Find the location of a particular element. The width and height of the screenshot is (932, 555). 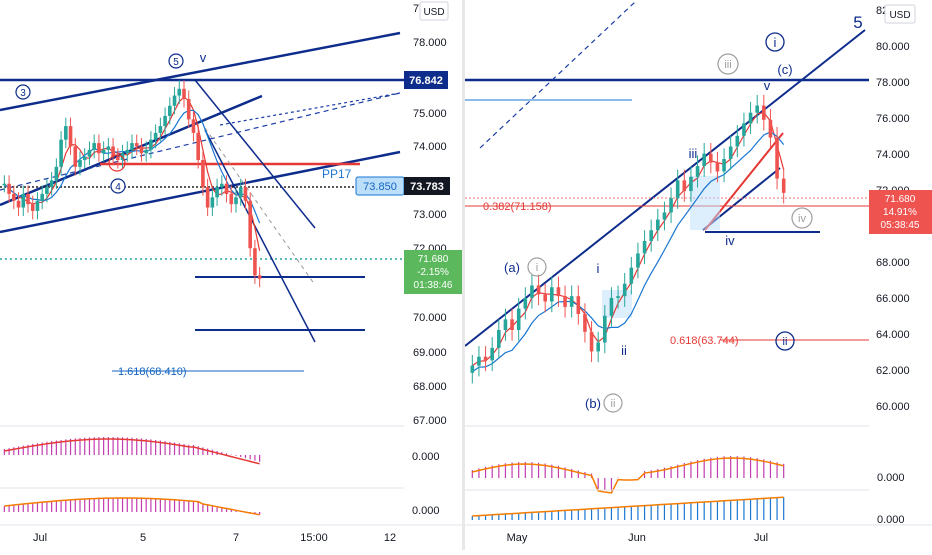

price-tag-76842: 76.842 is located at coordinates (426, 81).